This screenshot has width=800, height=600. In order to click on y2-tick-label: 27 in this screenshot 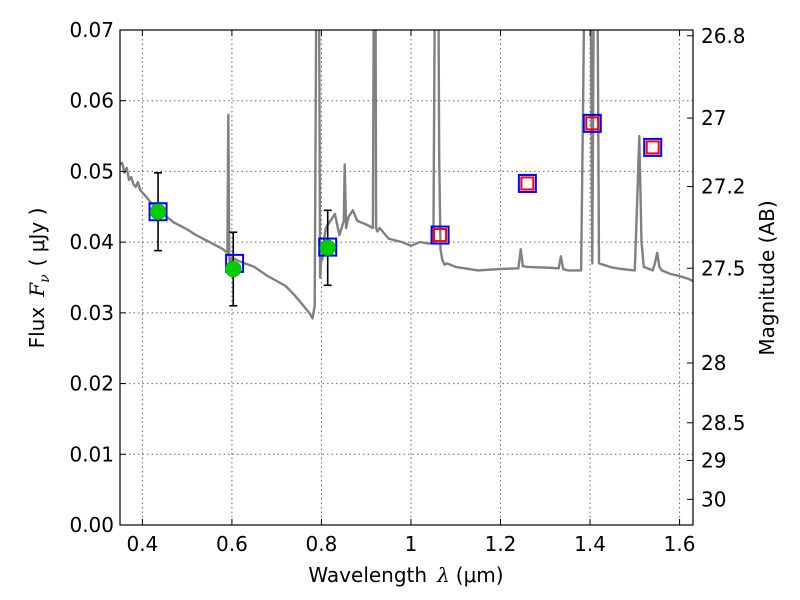, I will do `click(713, 118)`.